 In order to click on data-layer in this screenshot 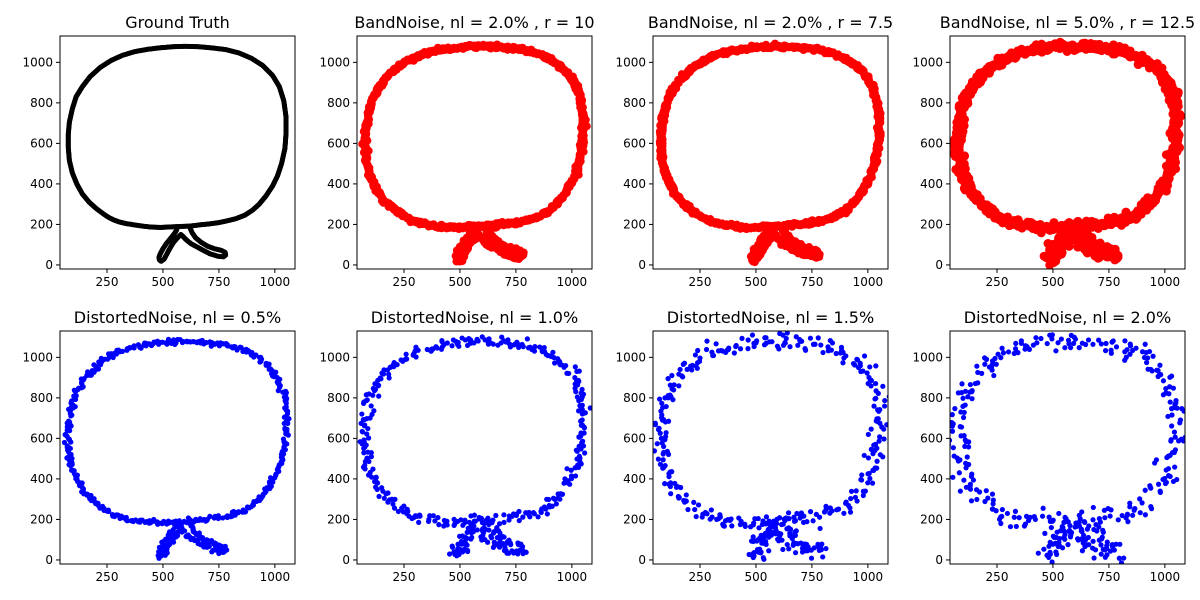, I will do `click(770, 153)`.